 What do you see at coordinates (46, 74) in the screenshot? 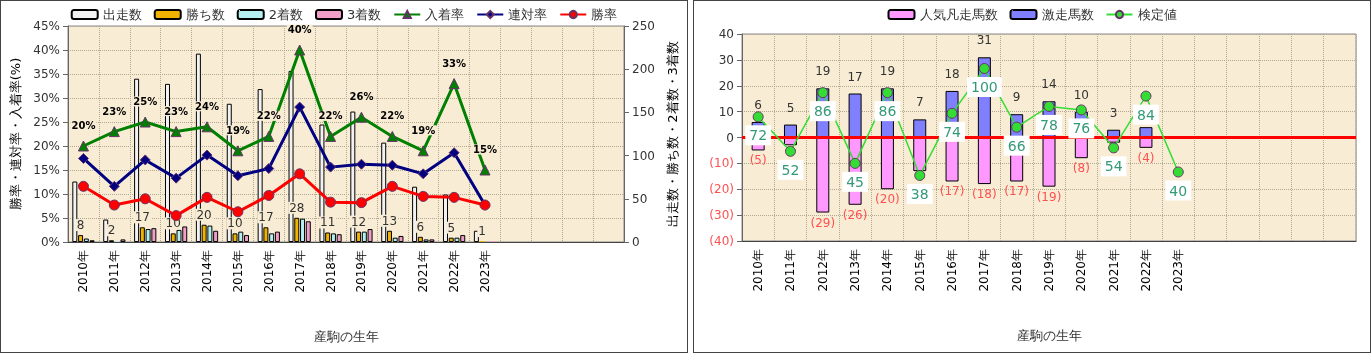
I see `y-tick-label: 35%` at bounding box center [46, 74].